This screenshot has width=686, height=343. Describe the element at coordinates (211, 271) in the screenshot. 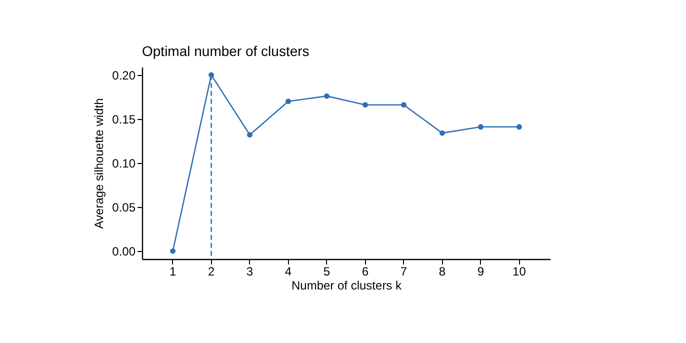

I see `x-tick-label: 2` at that location.